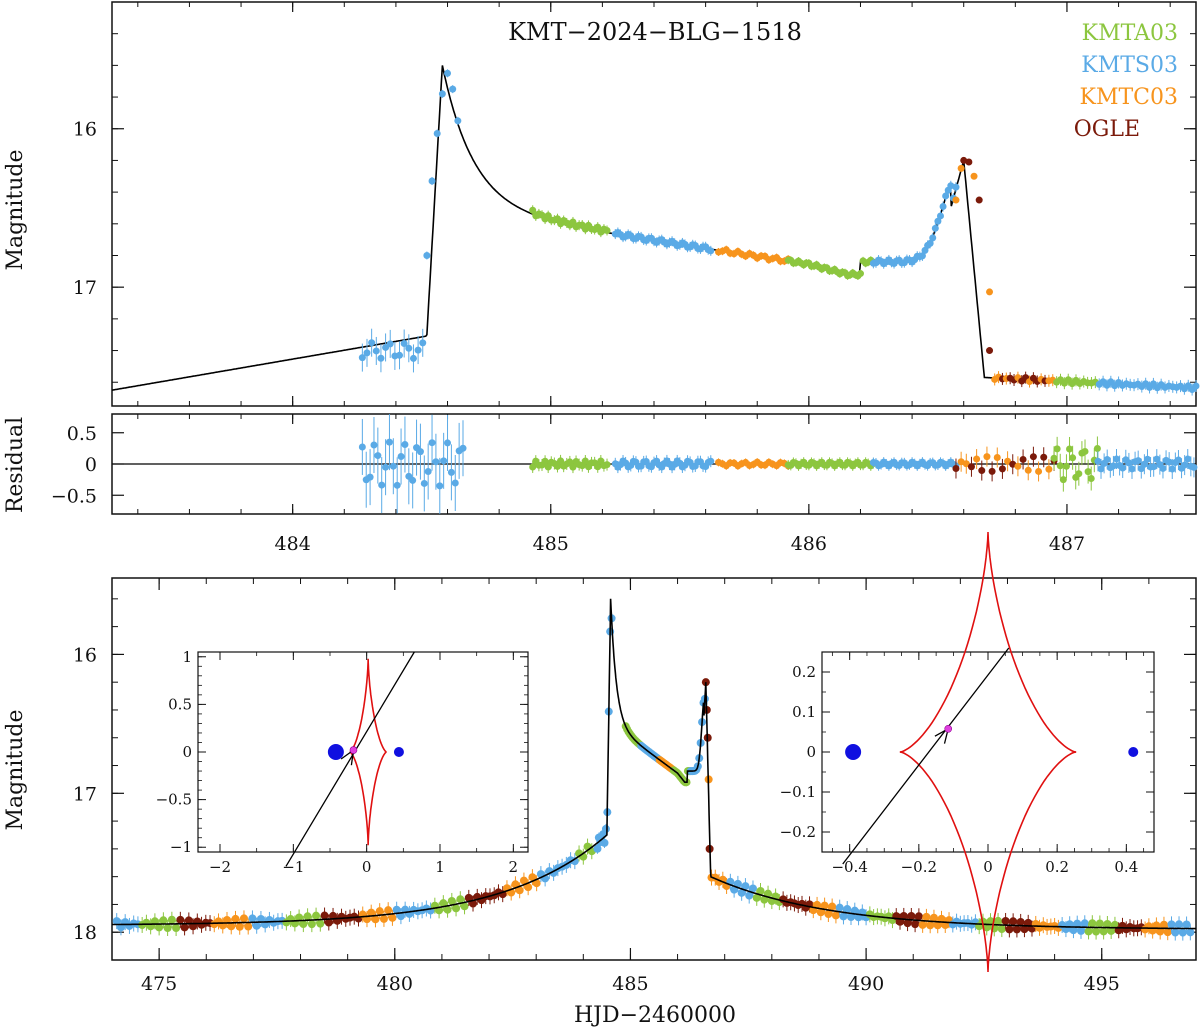 The width and height of the screenshot is (1200, 1031). I want to click on x-tick-label: 484, so click(293, 544).